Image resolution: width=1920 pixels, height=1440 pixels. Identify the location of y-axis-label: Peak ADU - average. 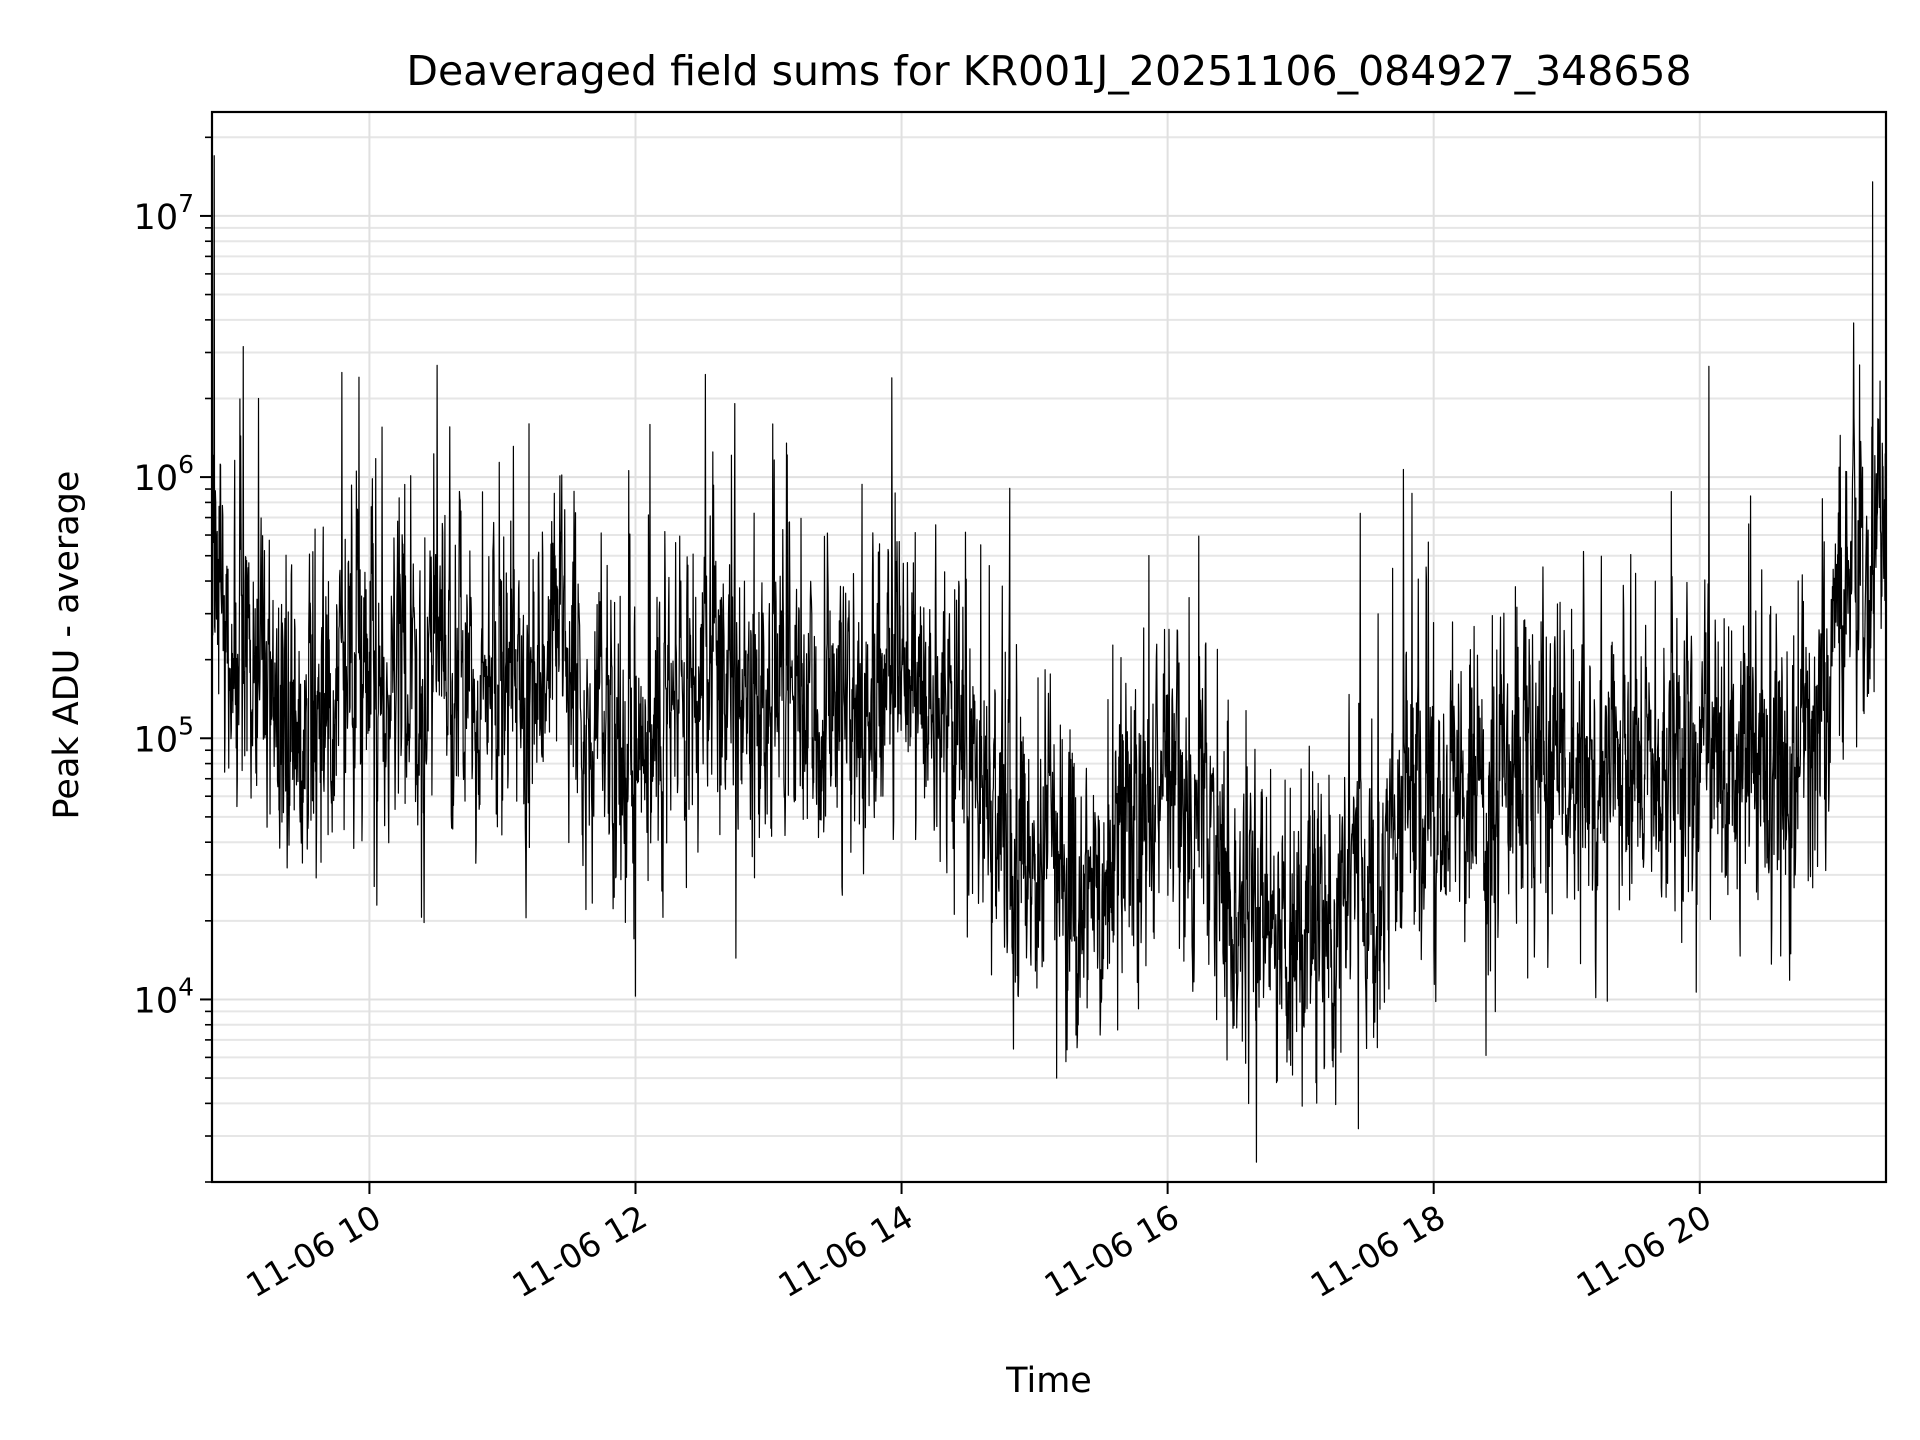
(67, 645).